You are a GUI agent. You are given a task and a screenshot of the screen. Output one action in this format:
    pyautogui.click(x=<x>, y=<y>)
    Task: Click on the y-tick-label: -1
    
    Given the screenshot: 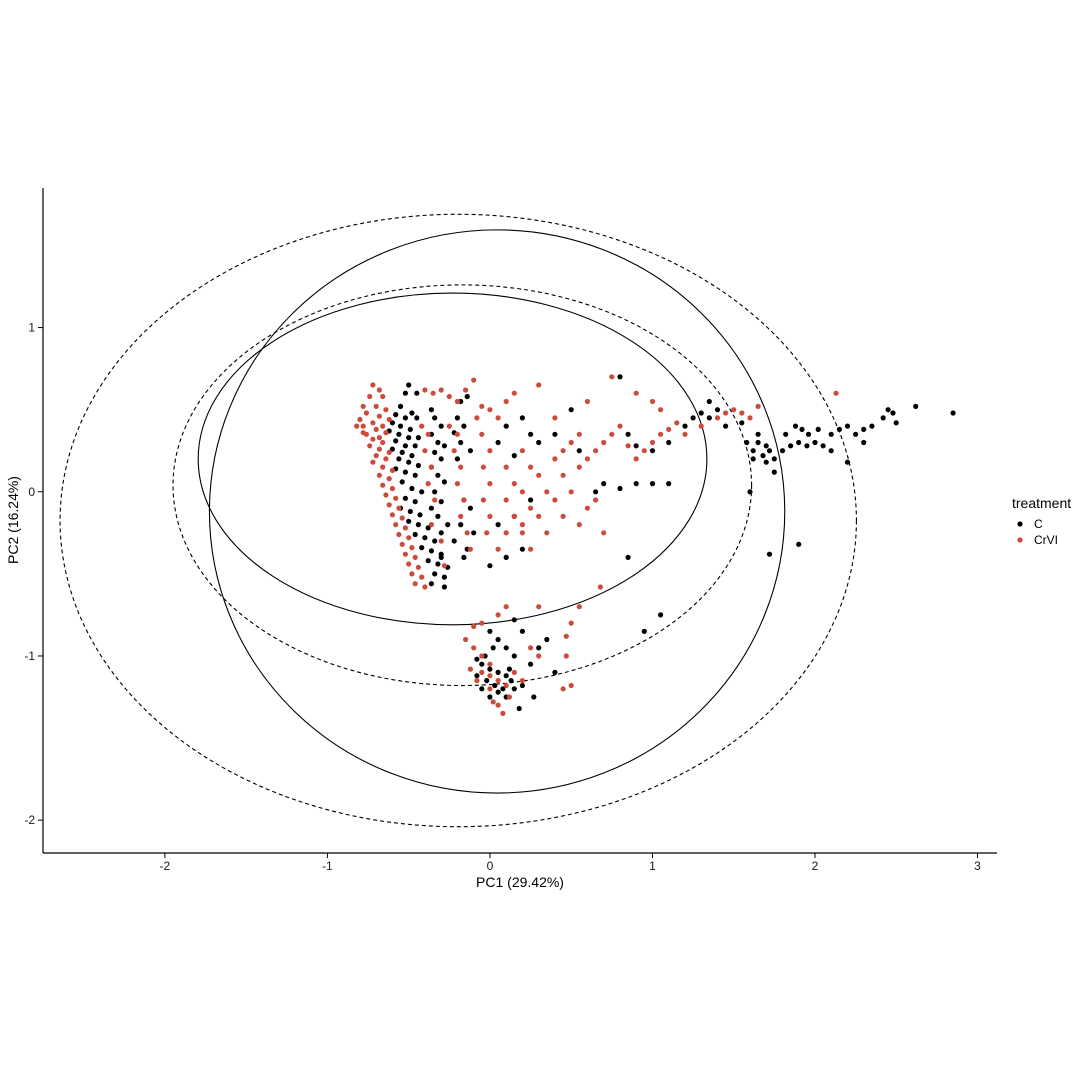 What is the action you would take?
    pyautogui.click(x=29, y=656)
    